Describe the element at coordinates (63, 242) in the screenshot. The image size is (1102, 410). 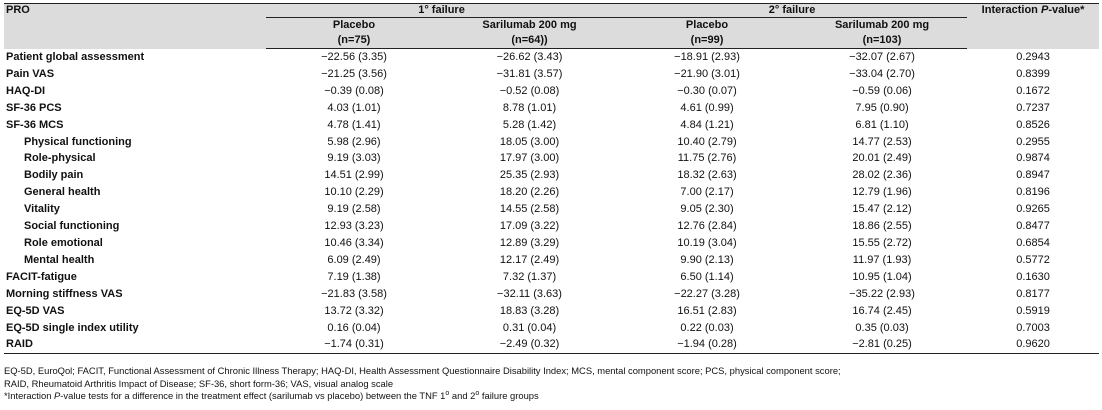
I see `row-label: Role emotional` at that location.